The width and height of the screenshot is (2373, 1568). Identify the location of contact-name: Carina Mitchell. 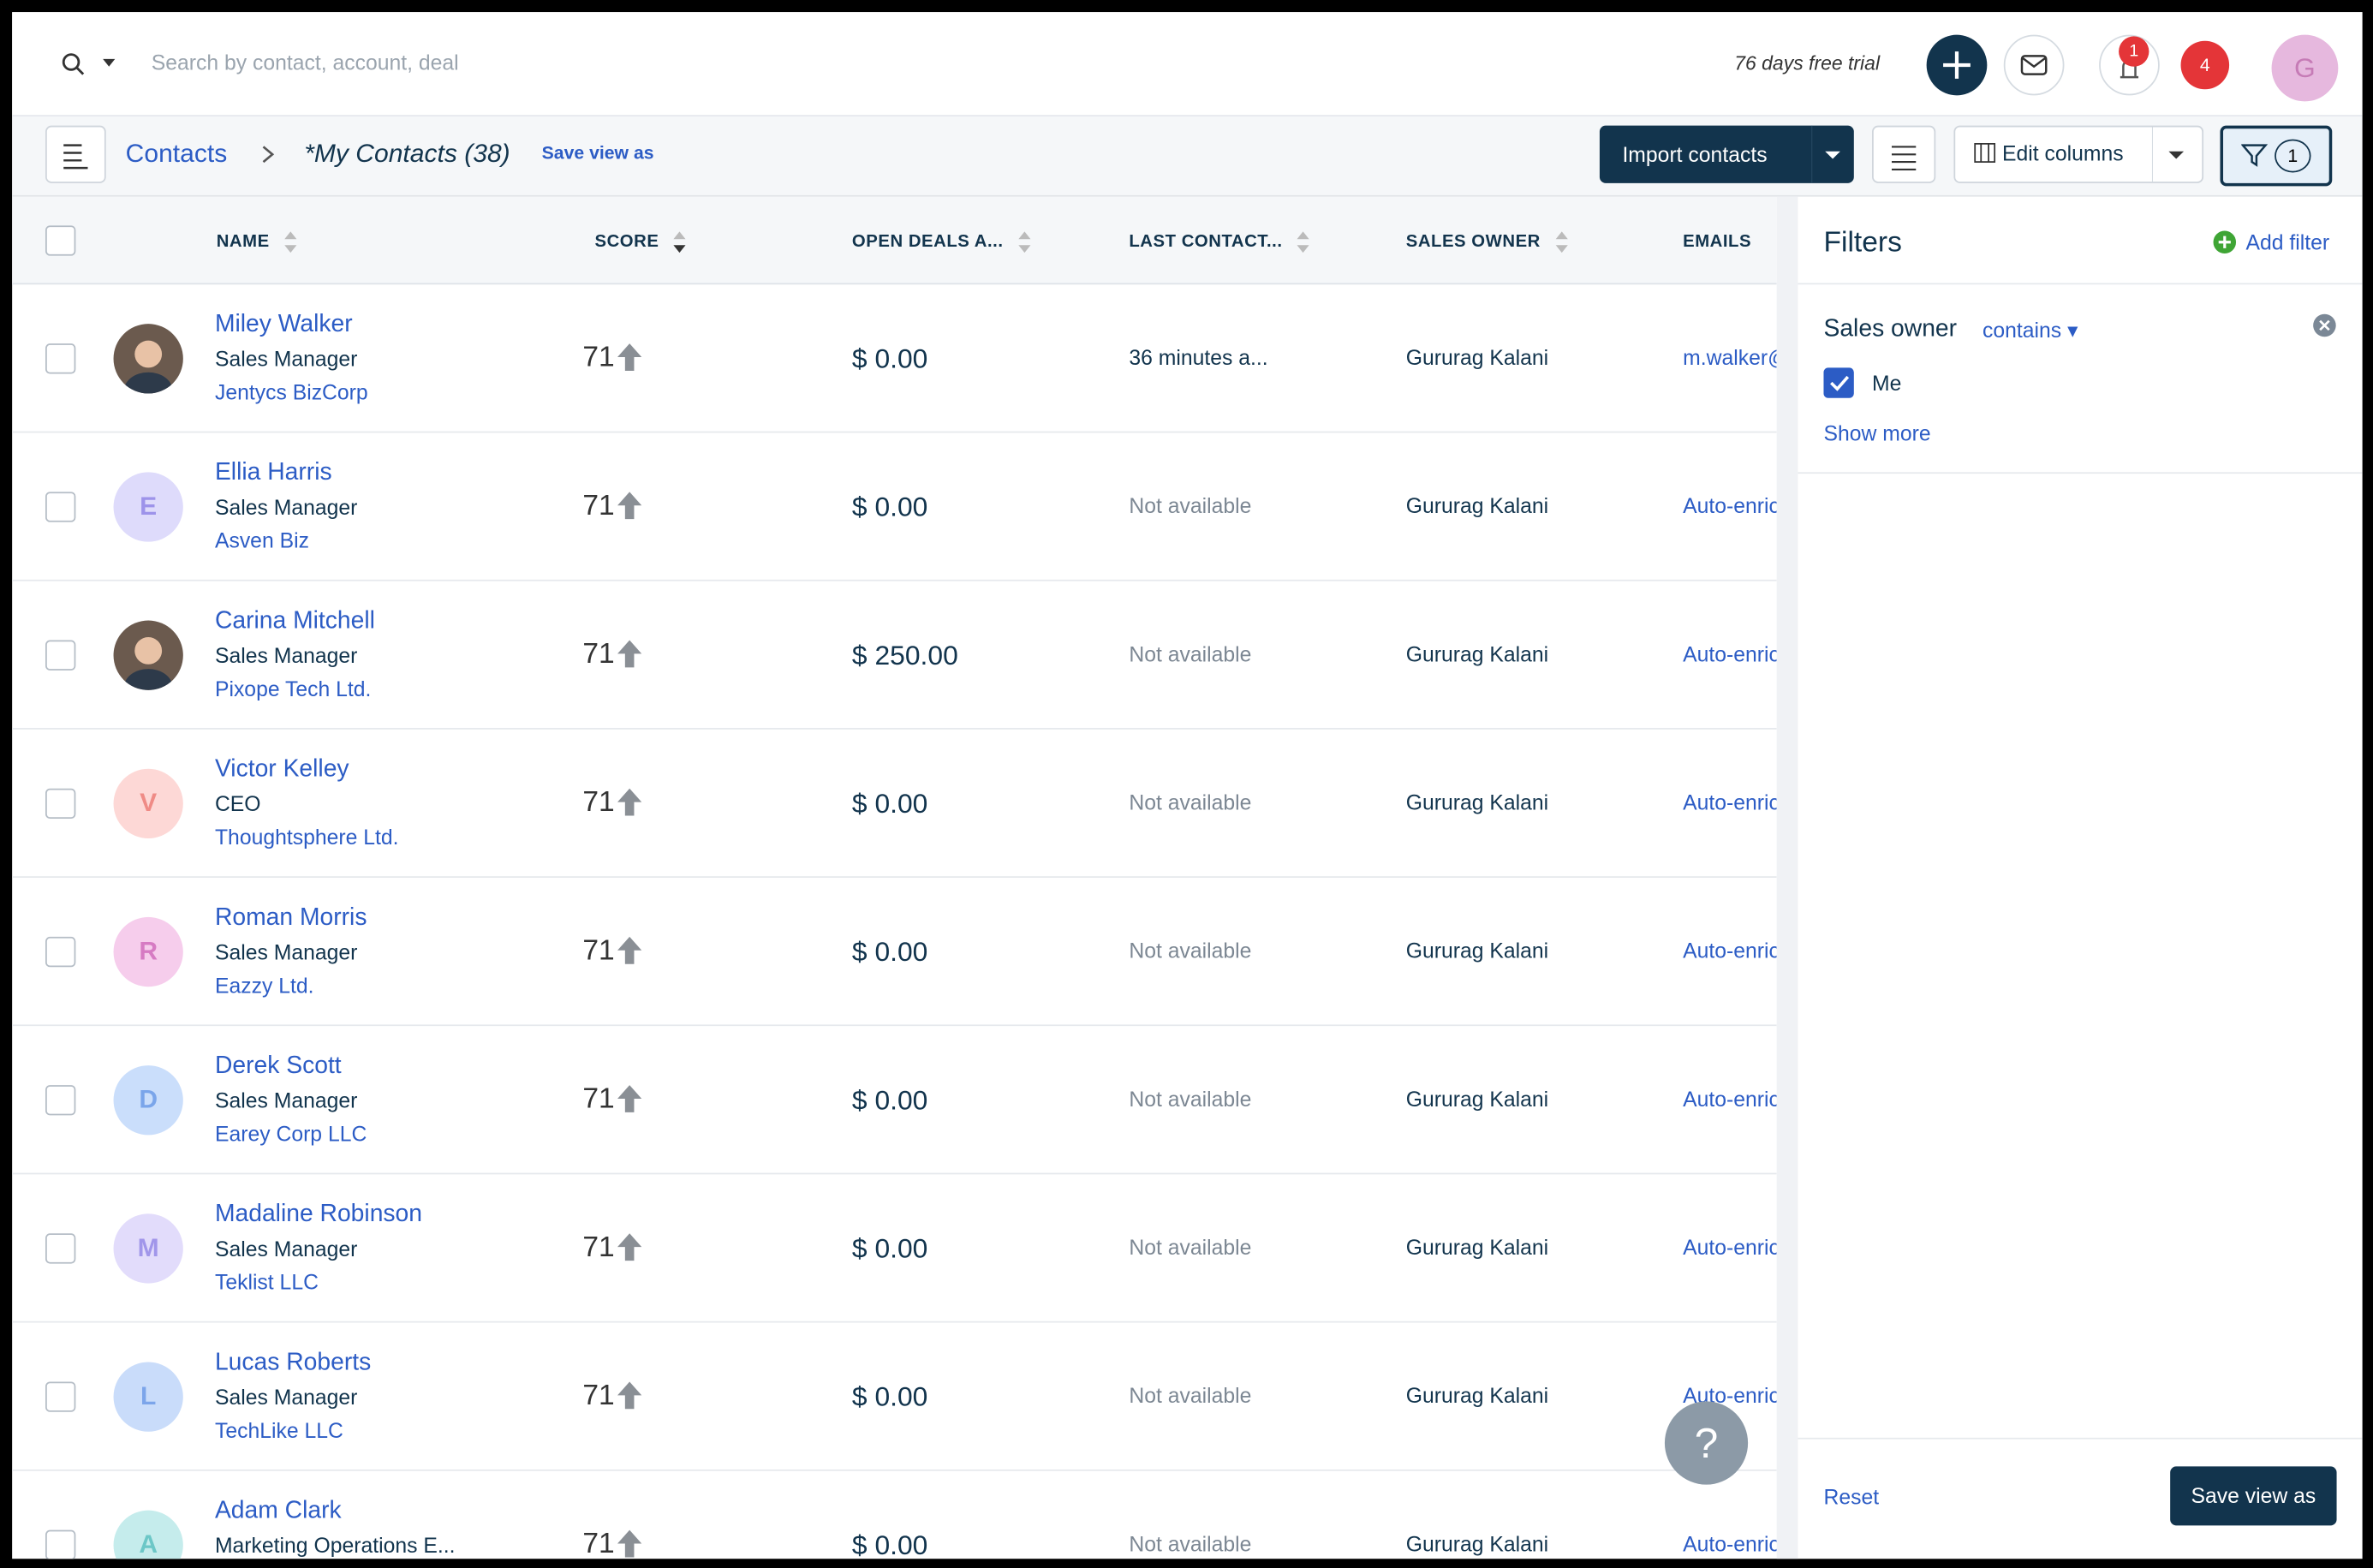
(294, 621).